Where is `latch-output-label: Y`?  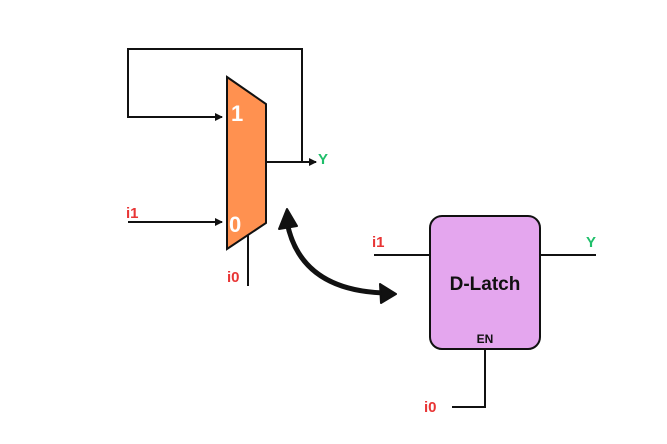
latch-output-label: Y is located at coordinates (591, 242).